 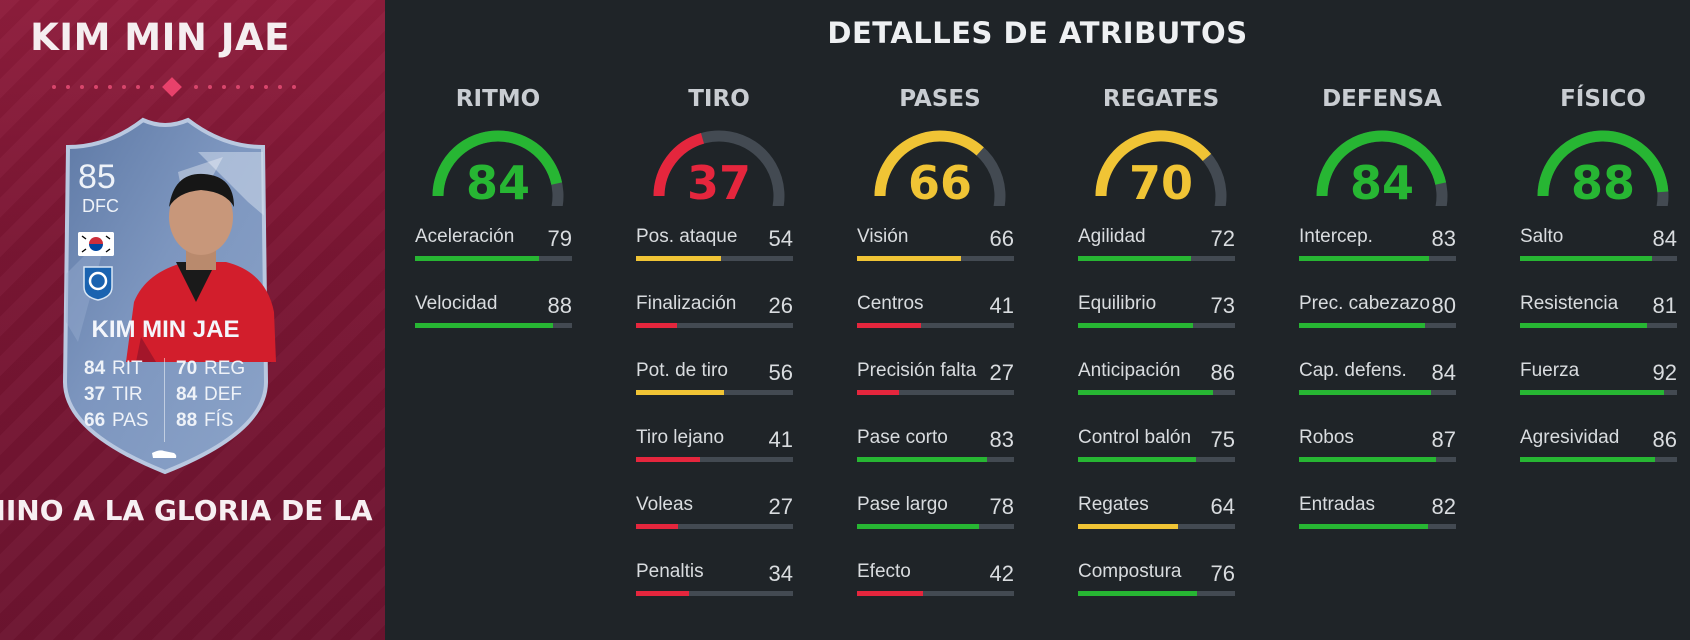 I want to click on card-player-name: KIM MIN JAE, so click(x=165, y=329).